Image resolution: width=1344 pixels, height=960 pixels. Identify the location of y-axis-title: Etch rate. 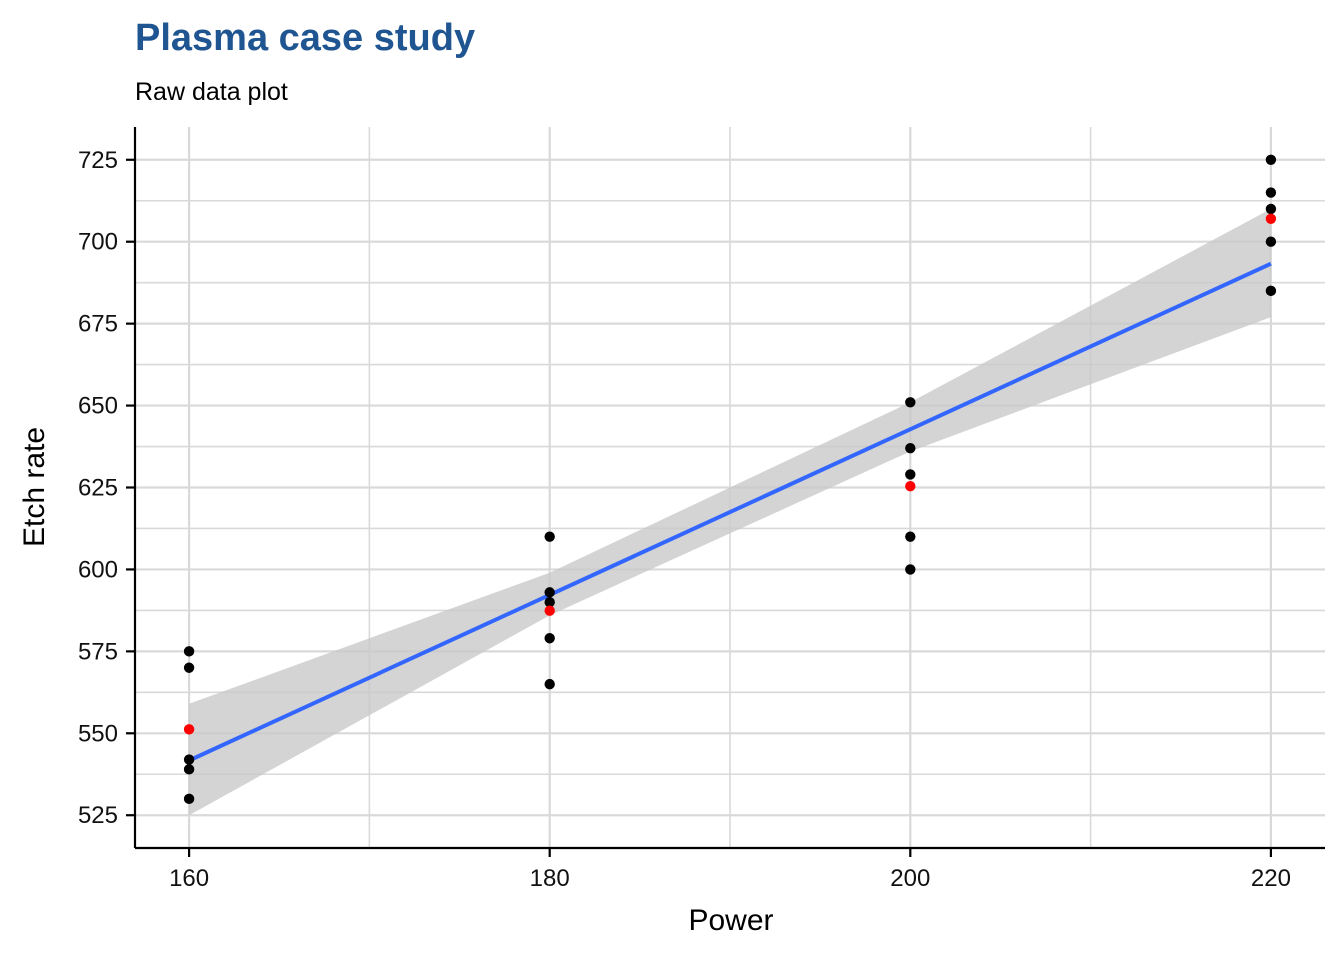
(34, 487).